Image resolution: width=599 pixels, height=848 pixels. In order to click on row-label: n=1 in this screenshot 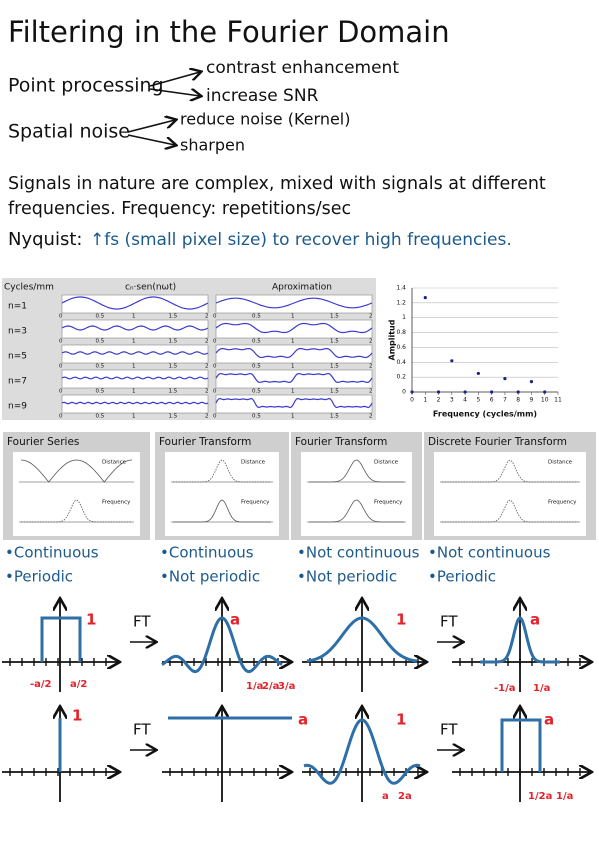, I will do `click(17, 307)`.